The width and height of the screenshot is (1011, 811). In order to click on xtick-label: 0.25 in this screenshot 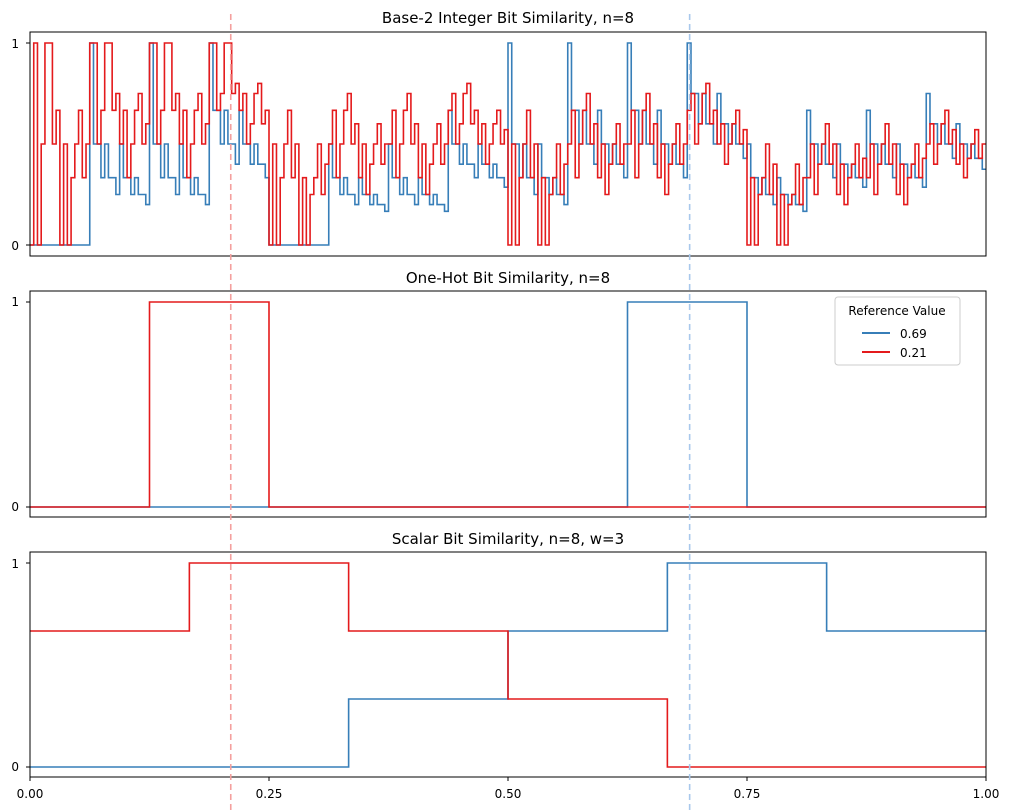, I will do `click(269, 794)`.